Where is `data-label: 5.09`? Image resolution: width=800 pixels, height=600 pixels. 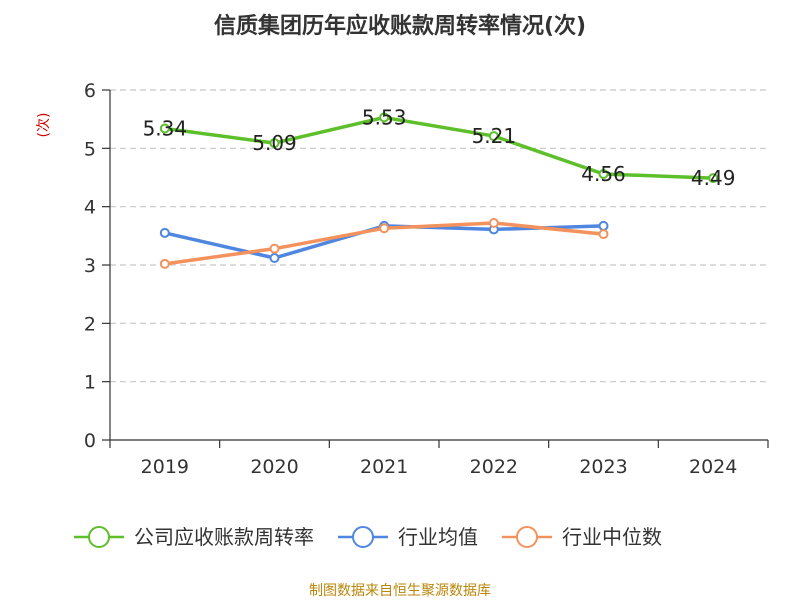
data-label: 5.09 is located at coordinates (274, 143).